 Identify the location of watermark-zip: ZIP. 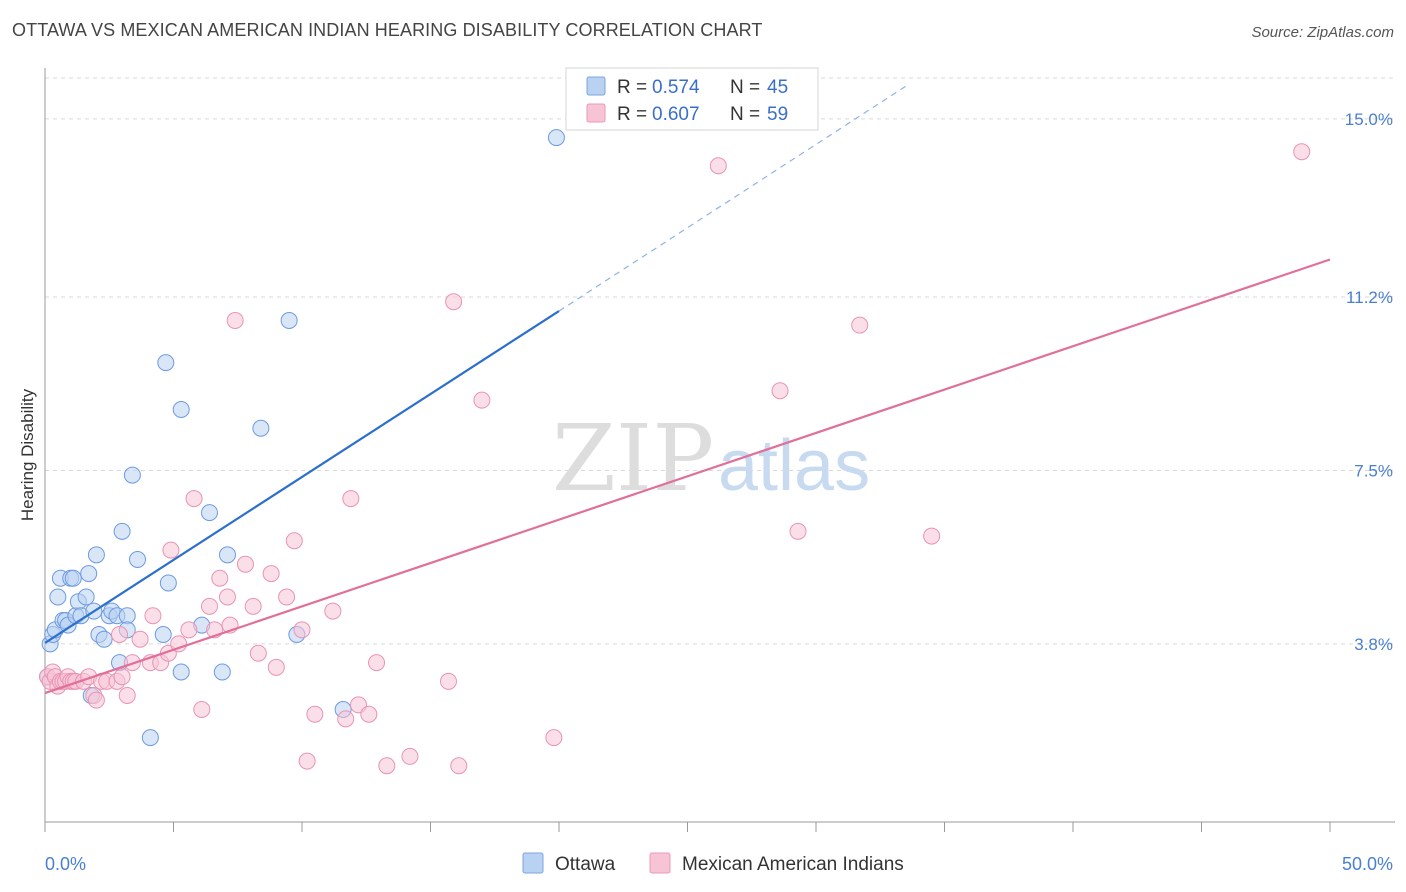
(633, 458).